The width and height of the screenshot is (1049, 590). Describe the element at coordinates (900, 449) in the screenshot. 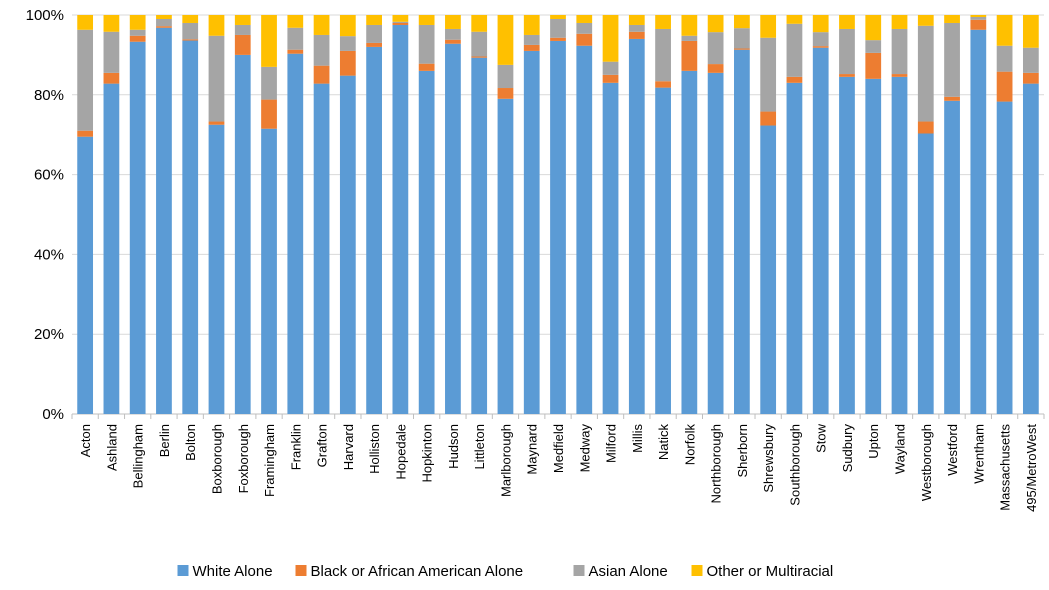

I see `x-tick-label: Wayland` at that location.